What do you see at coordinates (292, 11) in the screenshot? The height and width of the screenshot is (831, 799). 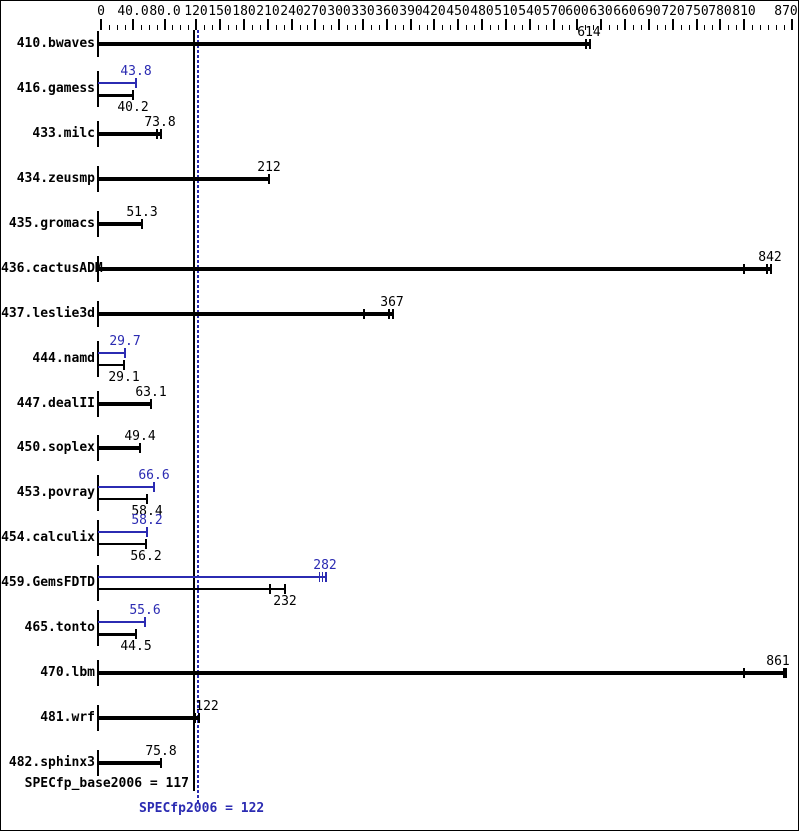 I see `axis-tick-label: 240` at bounding box center [292, 11].